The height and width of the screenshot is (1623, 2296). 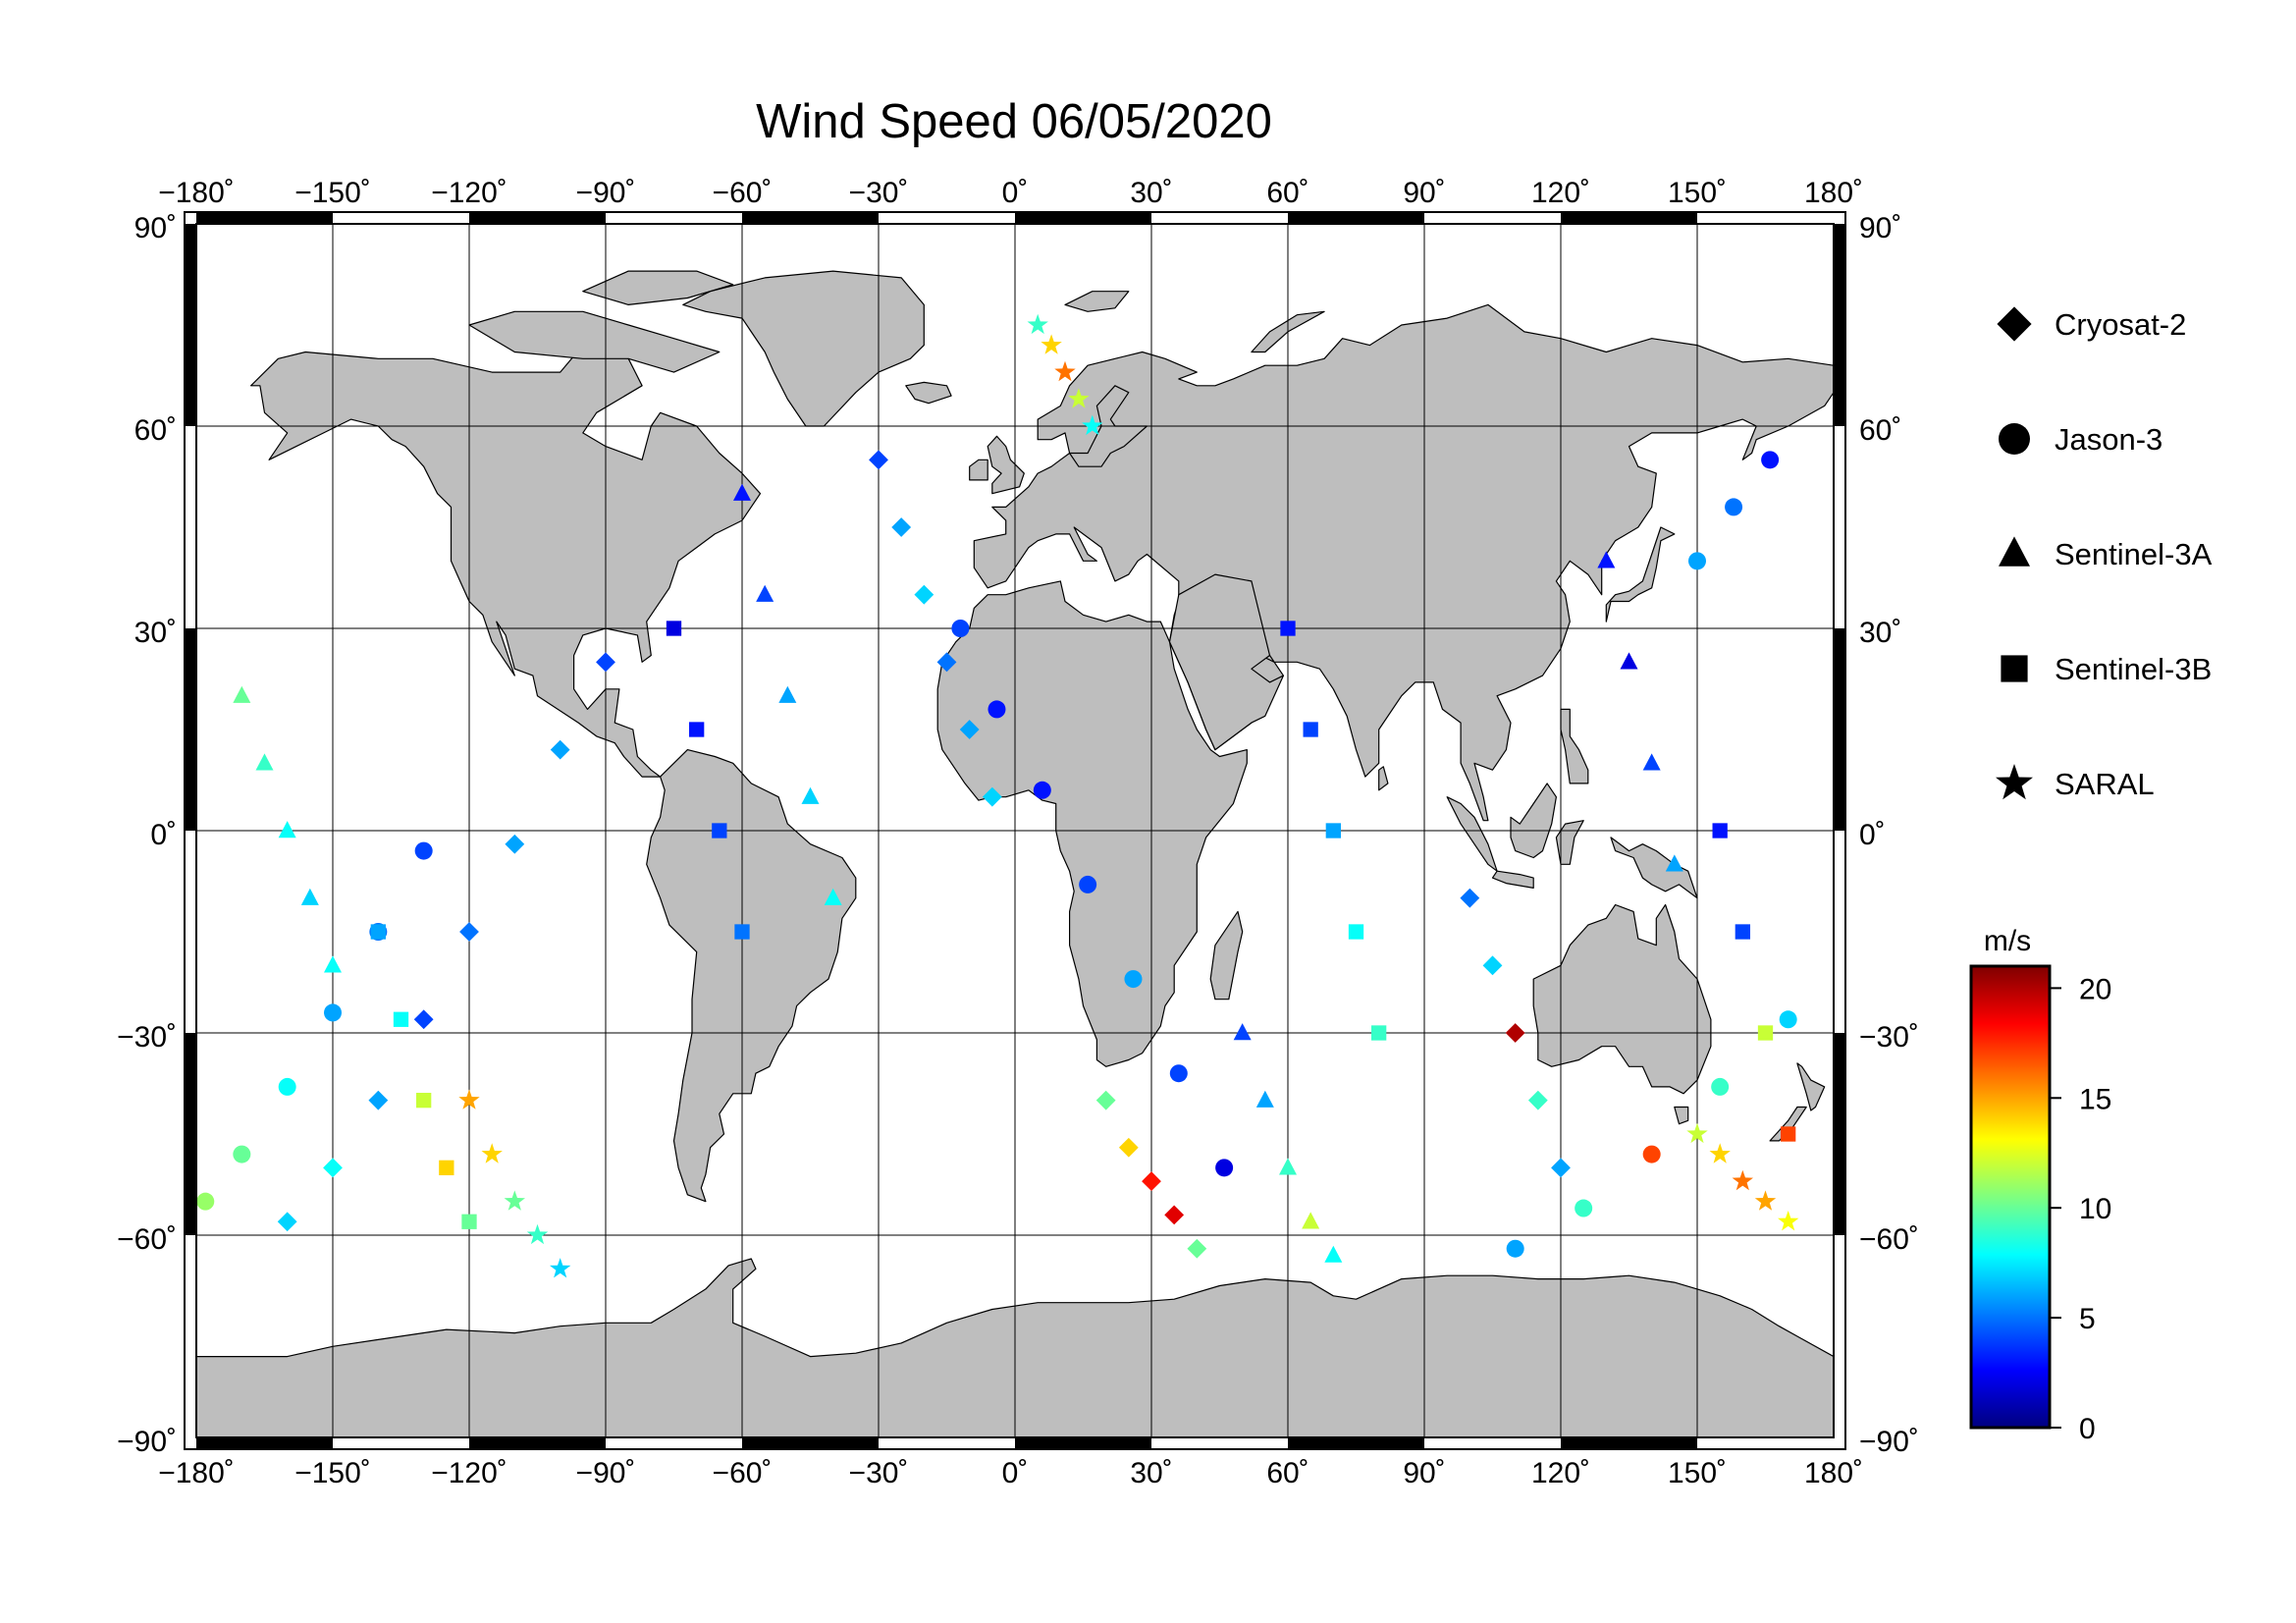 I want to click on colorbar: m/s 0 5 10 15 20, so click(x=2040, y=1185).